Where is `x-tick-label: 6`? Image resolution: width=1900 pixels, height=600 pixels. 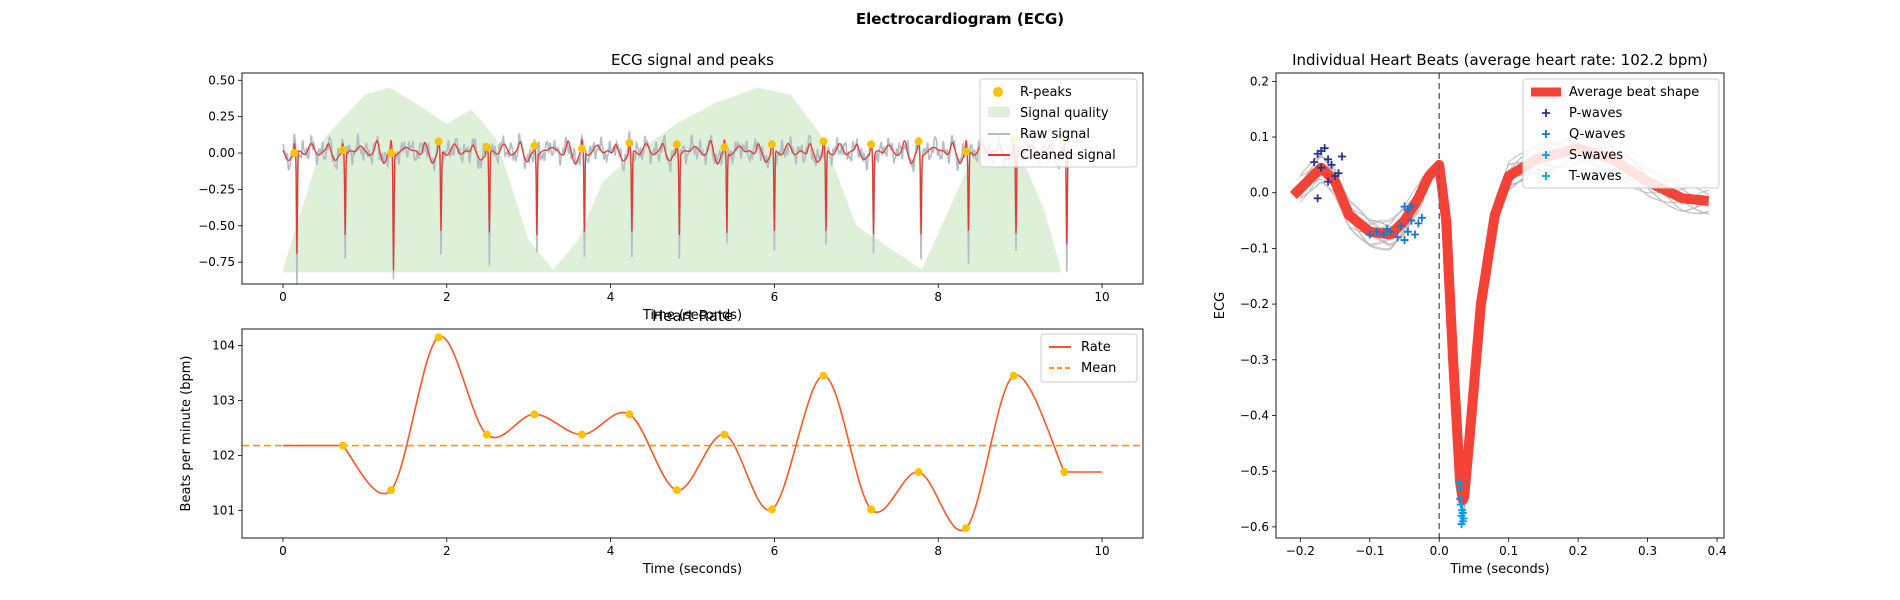
x-tick-label: 6 is located at coordinates (775, 297).